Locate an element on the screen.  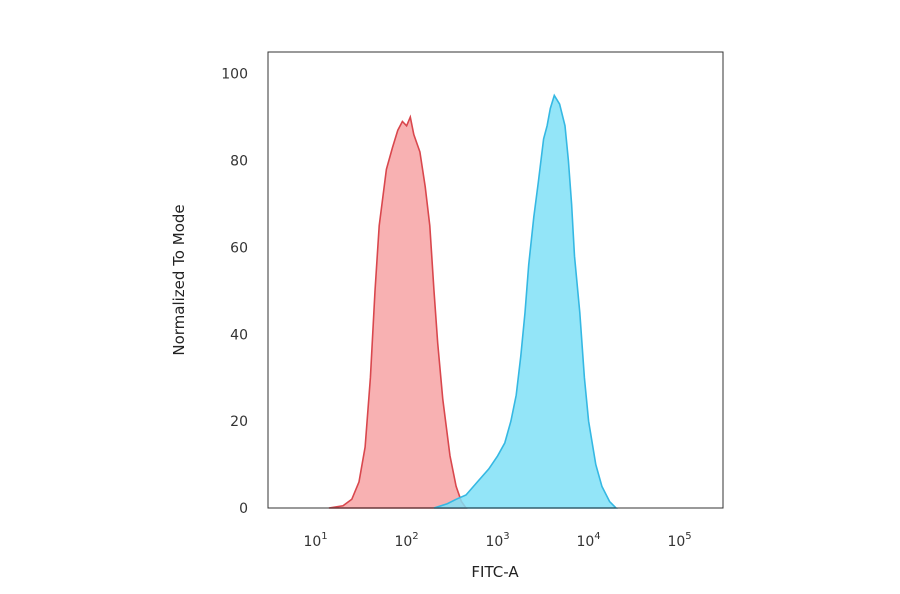
y-tick-label: 100 is located at coordinates (234, 75).